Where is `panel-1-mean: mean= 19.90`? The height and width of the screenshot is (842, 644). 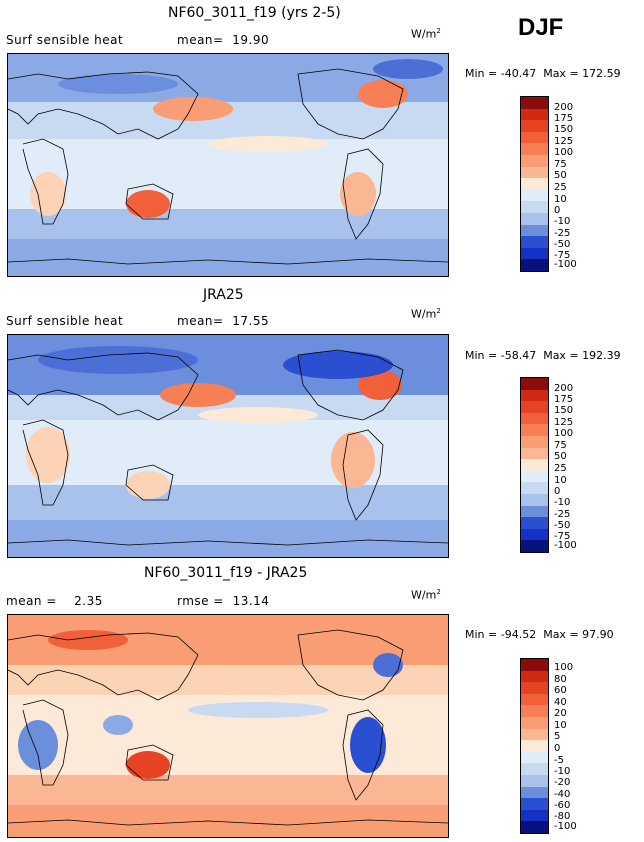
panel-1-mean: mean= 19.90 is located at coordinates (223, 40).